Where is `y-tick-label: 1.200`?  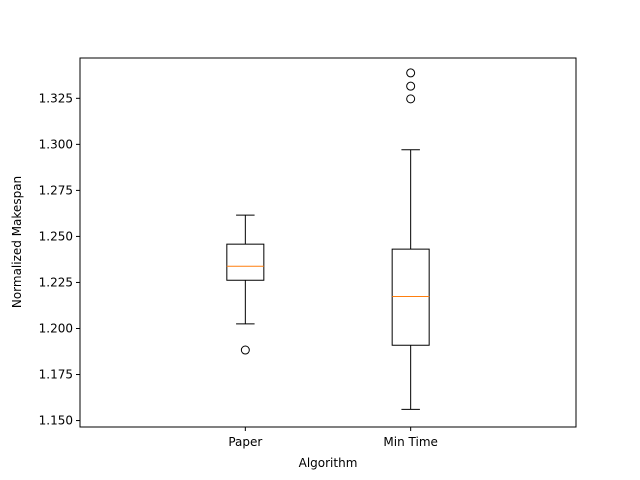
y-tick-label: 1.200 is located at coordinates (56, 328).